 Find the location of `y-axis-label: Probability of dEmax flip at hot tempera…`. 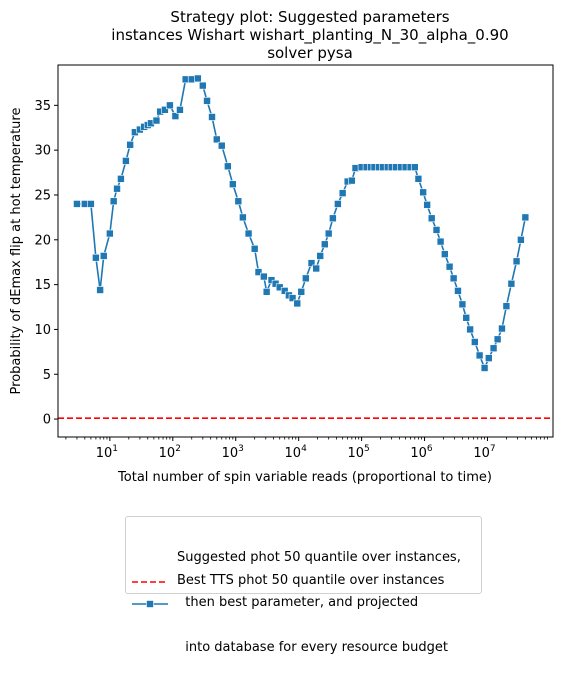

y-axis-label: Probability of dEmax flip at hot tempera… is located at coordinates (16, 251).